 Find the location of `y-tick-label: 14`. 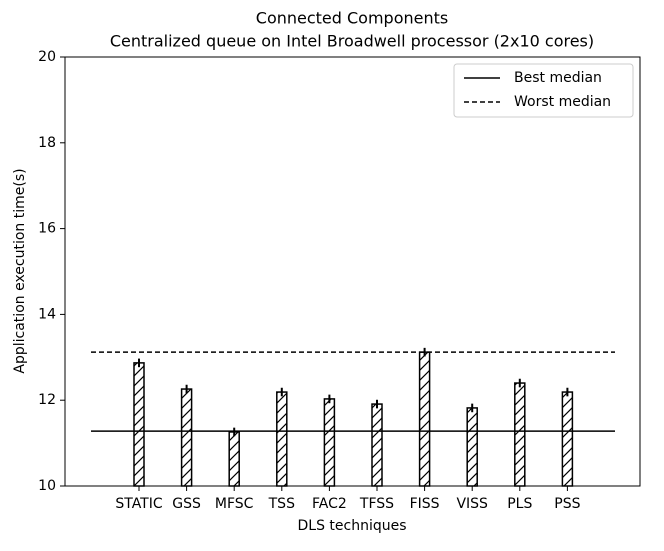

y-tick-label: 14 is located at coordinates (47, 314).